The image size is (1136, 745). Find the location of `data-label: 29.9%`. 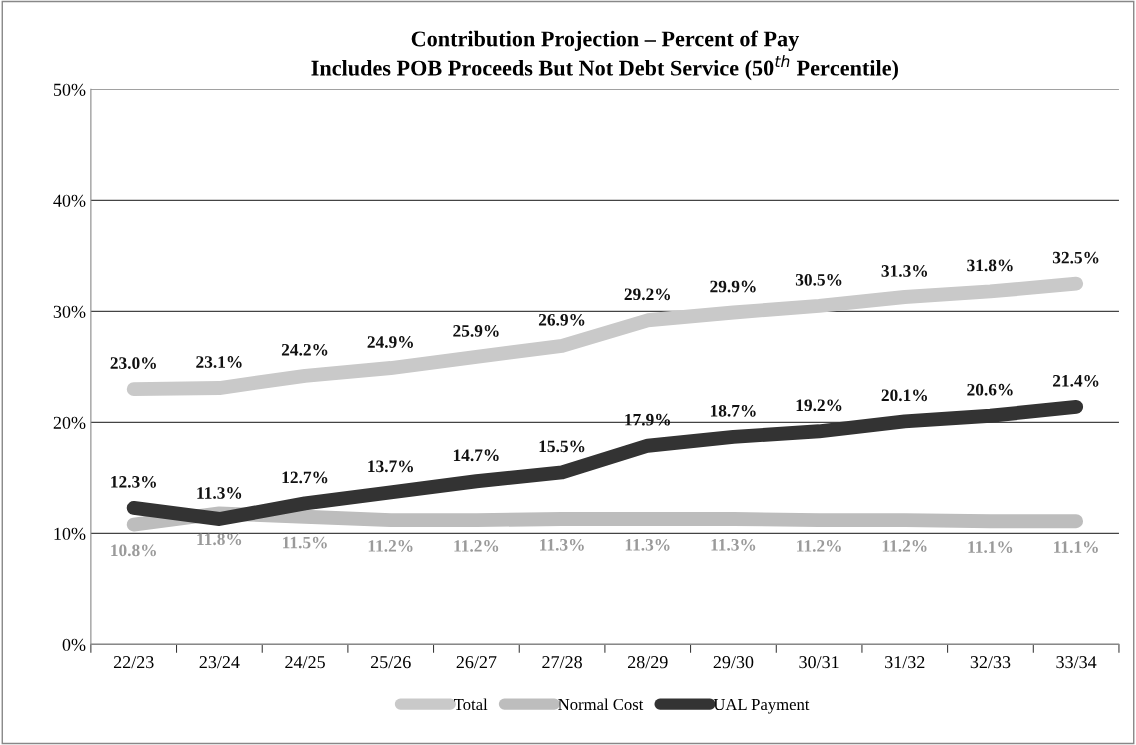

data-label: 29.9% is located at coordinates (733, 286).